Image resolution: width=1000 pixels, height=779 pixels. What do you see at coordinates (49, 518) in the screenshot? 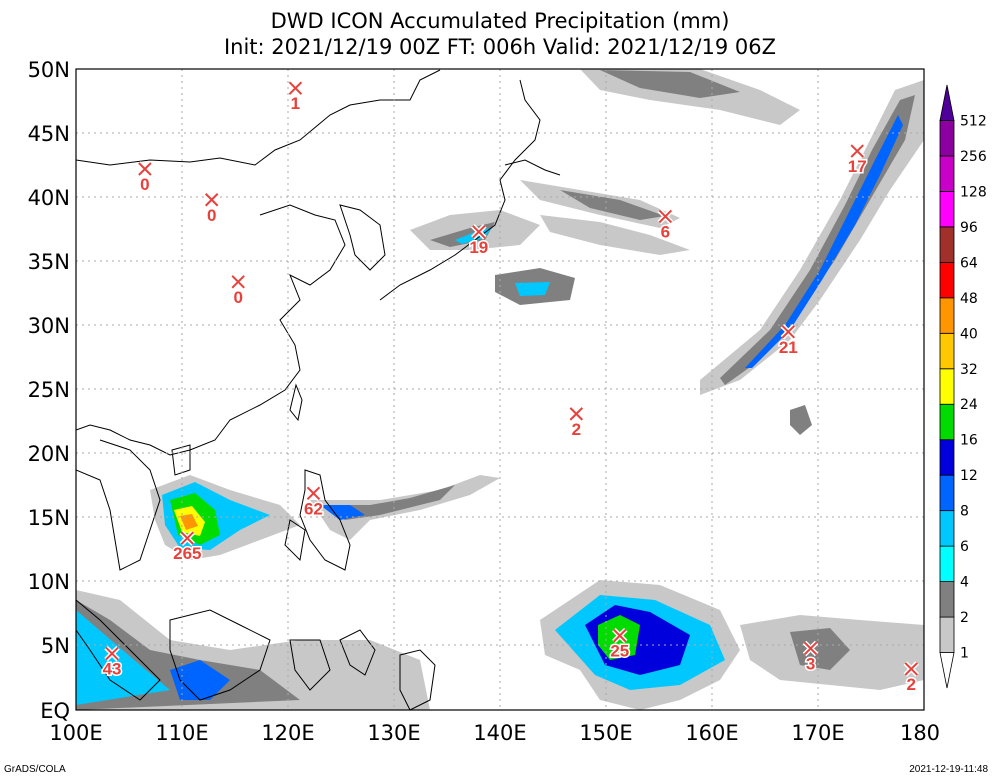
I see `lat-tick-label: 15N` at bounding box center [49, 518].